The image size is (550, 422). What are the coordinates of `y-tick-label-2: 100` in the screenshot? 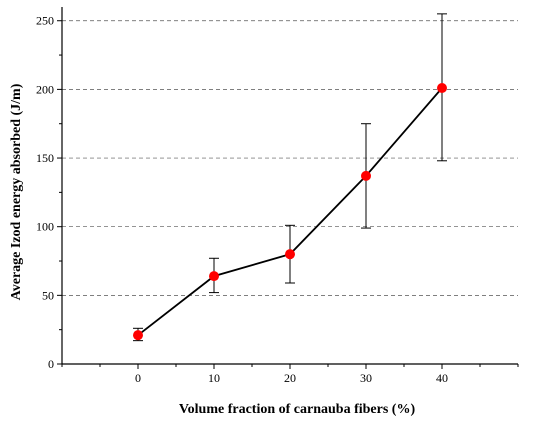 It's located at (45, 227).